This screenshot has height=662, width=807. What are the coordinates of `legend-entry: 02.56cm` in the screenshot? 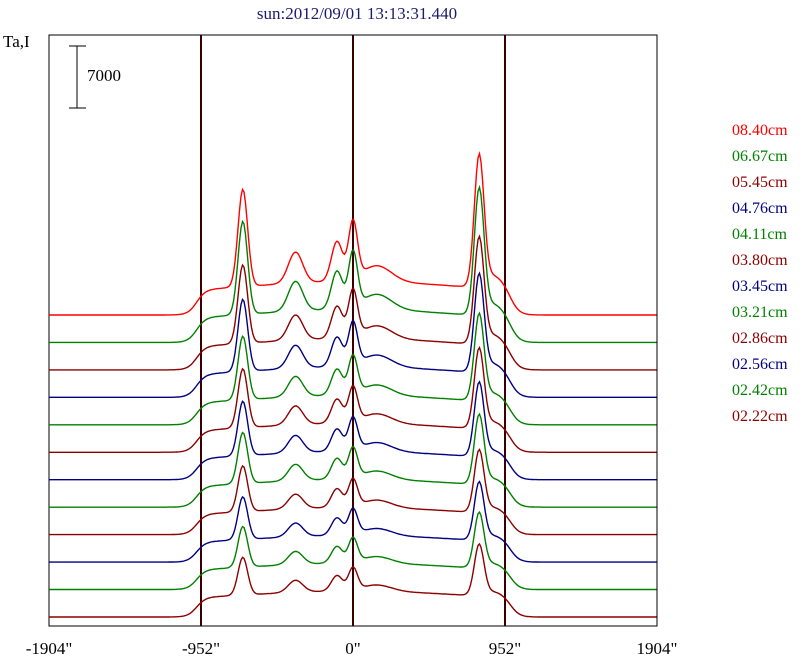 It's located at (760, 364).